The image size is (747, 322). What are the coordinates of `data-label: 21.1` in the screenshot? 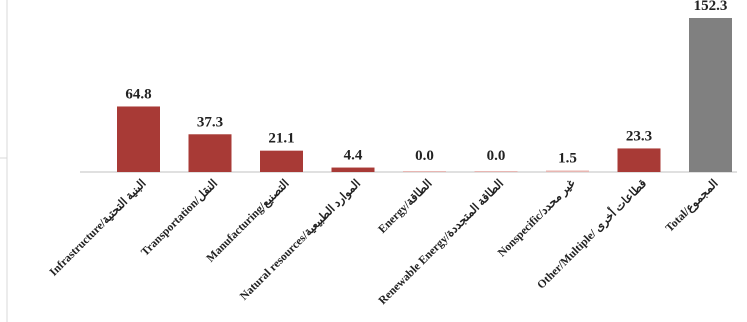 It's located at (281, 139).